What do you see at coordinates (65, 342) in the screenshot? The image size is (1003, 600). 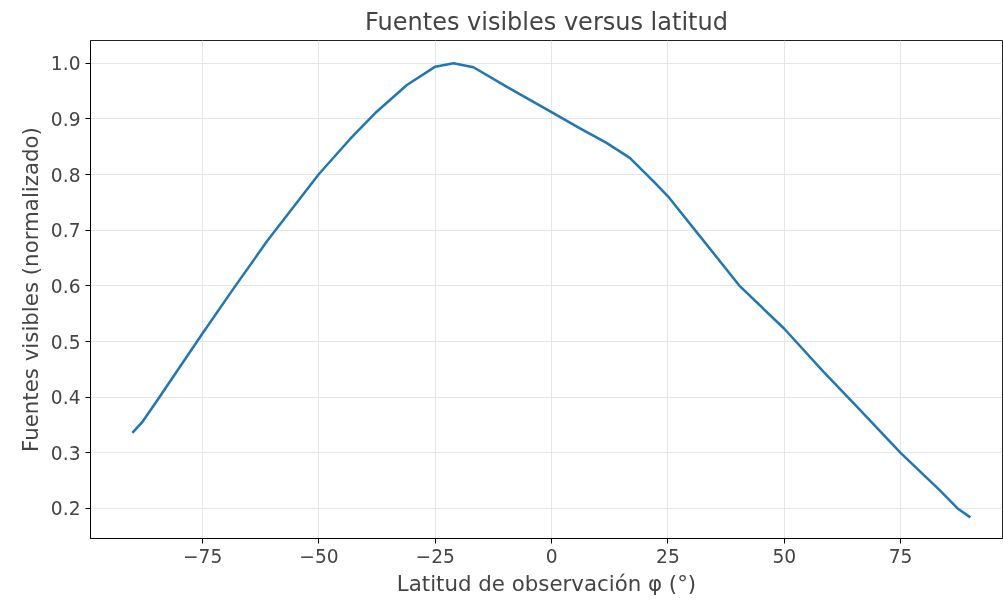 I see `y-tick-label: 0.5` at bounding box center [65, 342].